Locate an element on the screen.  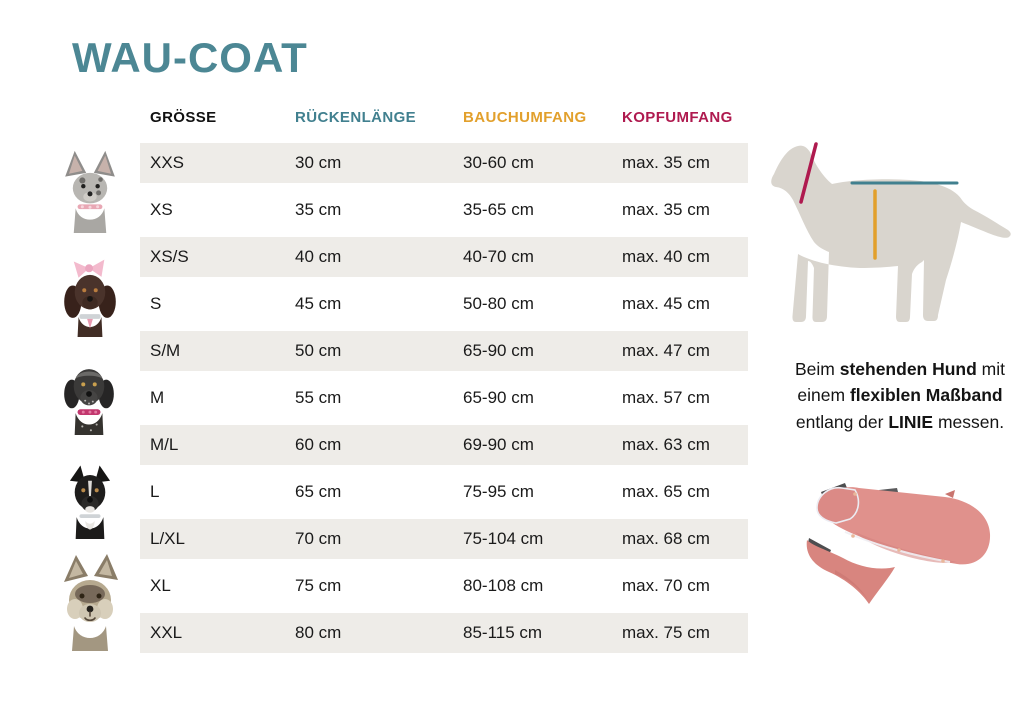
column-header-head-girth: KOPFUMFANG is located at coordinates (677, 117).